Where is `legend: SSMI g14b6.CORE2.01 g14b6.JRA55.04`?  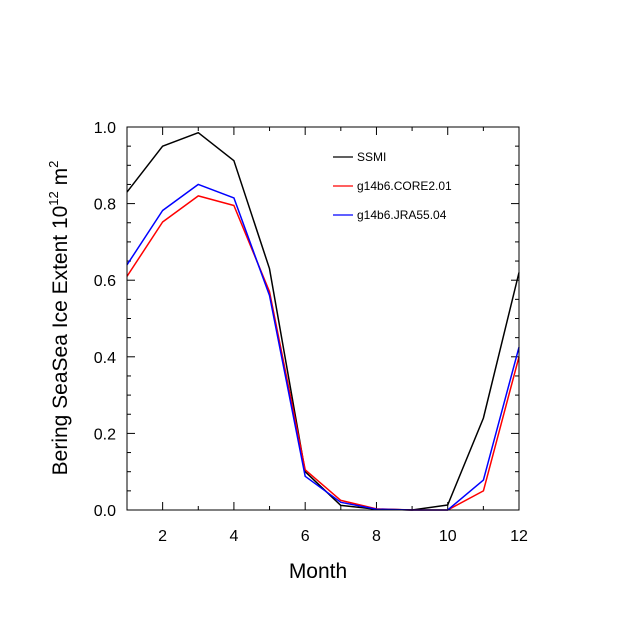
legend: SSMI g14b6.CORE2.01 g14b6.JRA55.04 is located at coordinates (392, 186).